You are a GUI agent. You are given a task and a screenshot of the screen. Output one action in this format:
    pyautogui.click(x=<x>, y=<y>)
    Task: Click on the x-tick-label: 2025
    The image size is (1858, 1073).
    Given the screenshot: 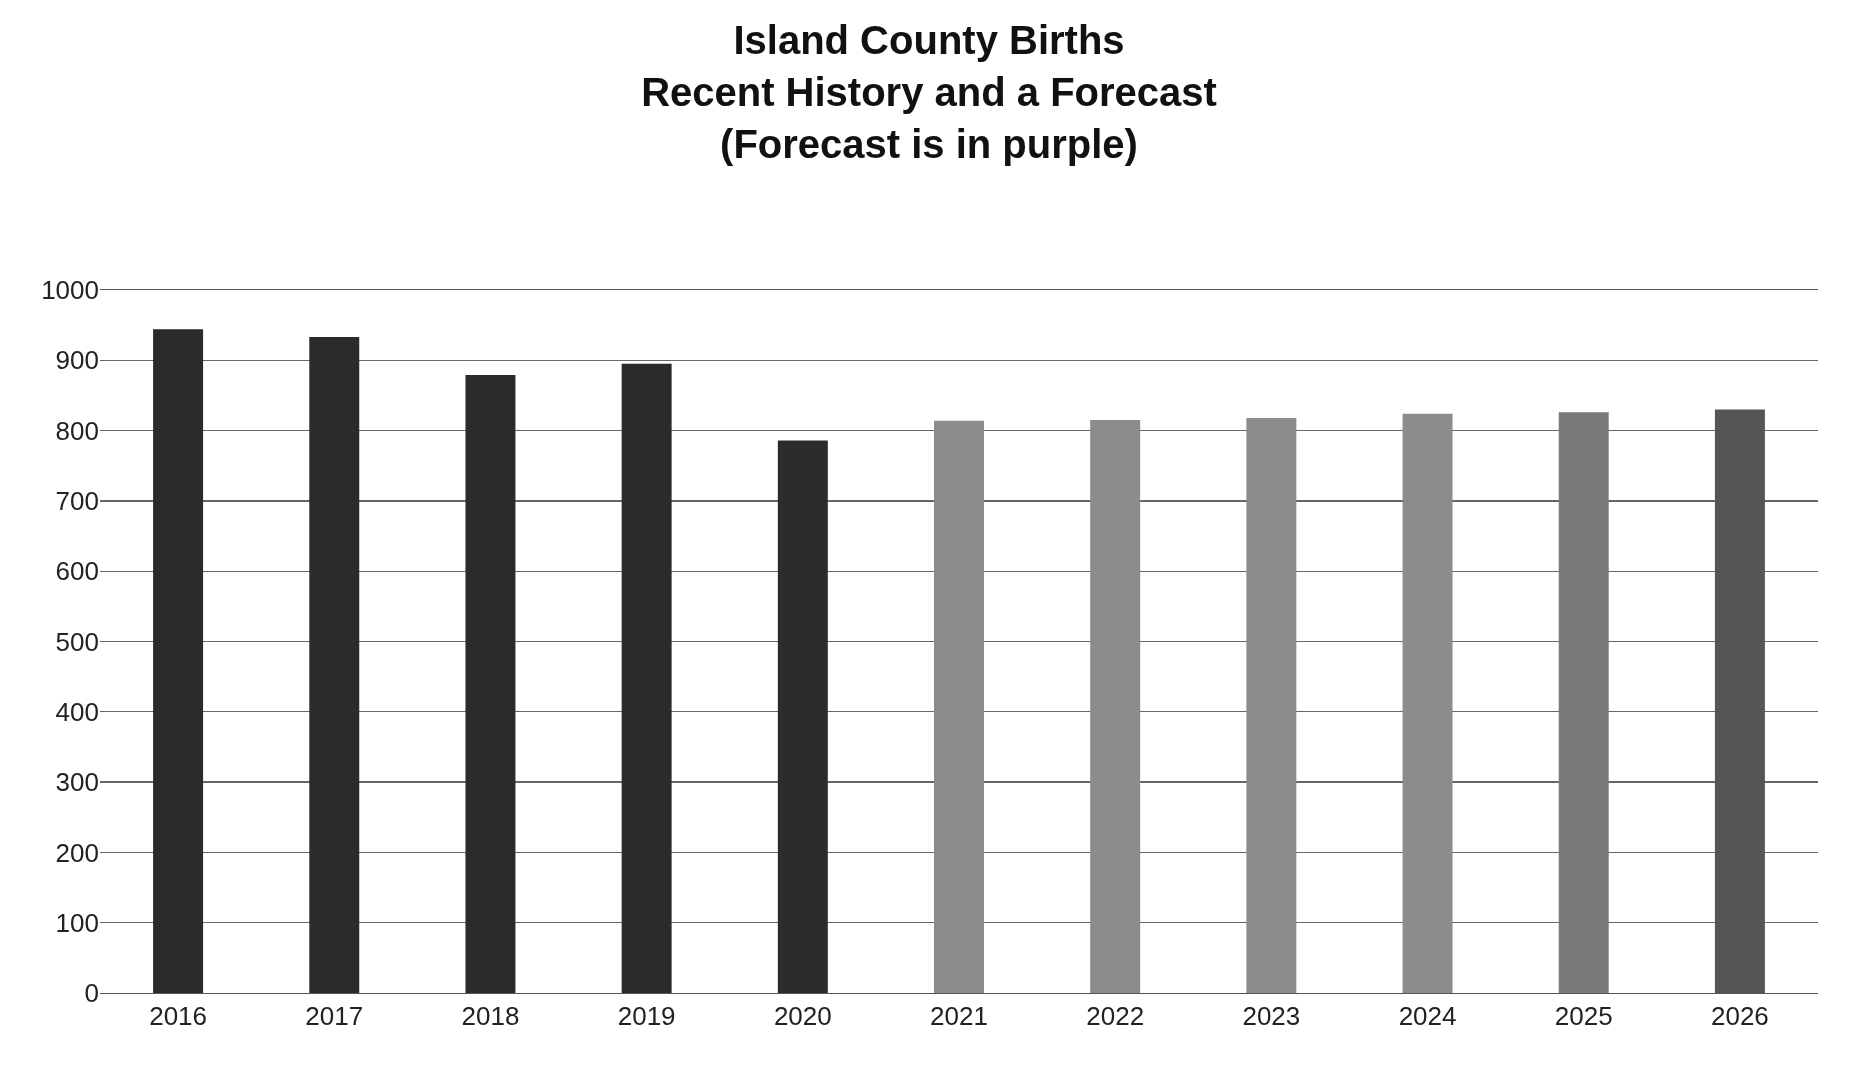 What is the action you would take?
    pyautogui.click(x=1583, y=1016)
    